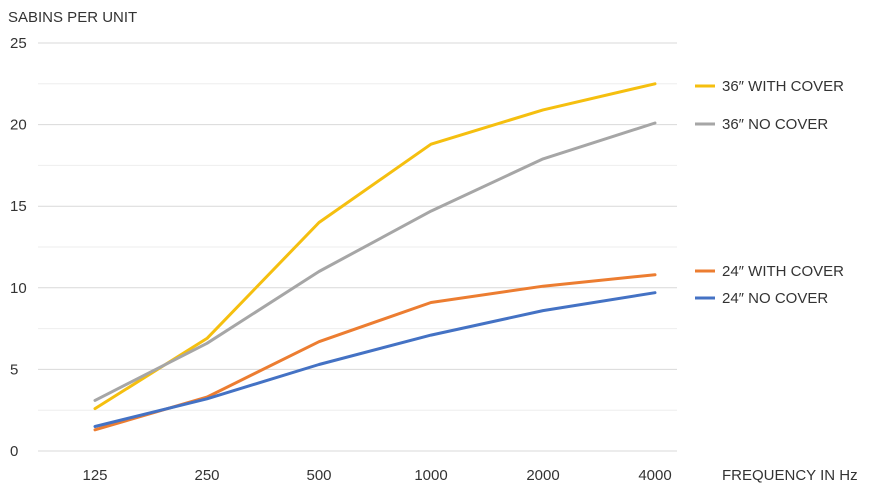 This screenshot has width=873, height=483. Describe the element at coordinates (94, 475) in the screenshot. I see `x-tick-label: 125` at that location.